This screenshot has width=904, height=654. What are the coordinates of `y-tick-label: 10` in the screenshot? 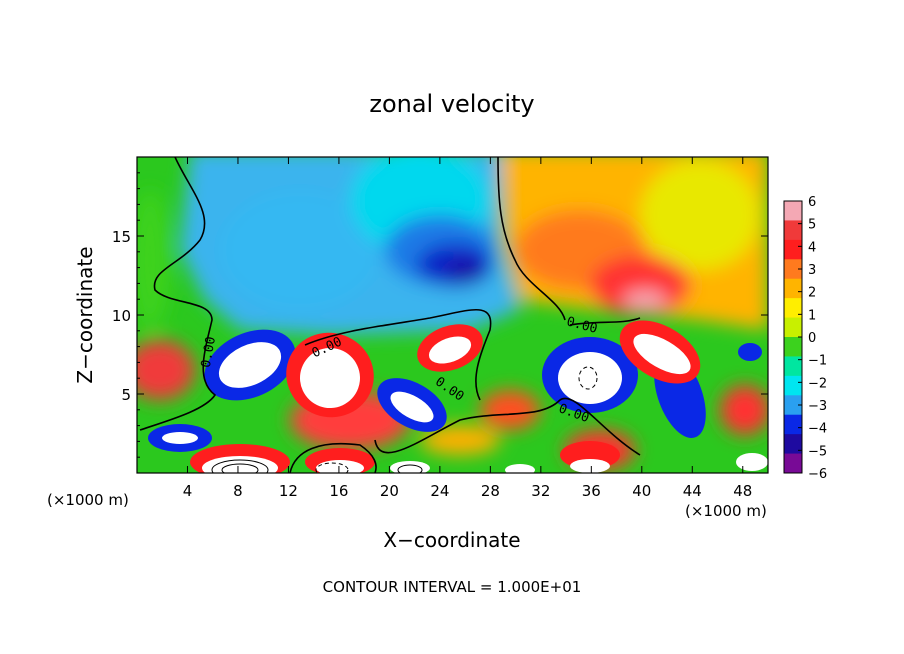 It's located at (121, 316).